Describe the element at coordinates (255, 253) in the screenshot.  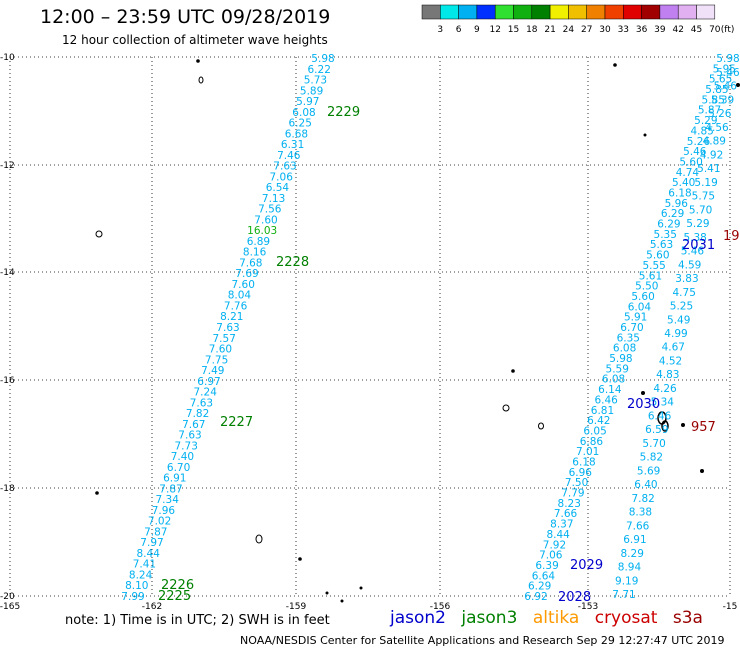
I see `wave-height-value: 8.16` at that location.